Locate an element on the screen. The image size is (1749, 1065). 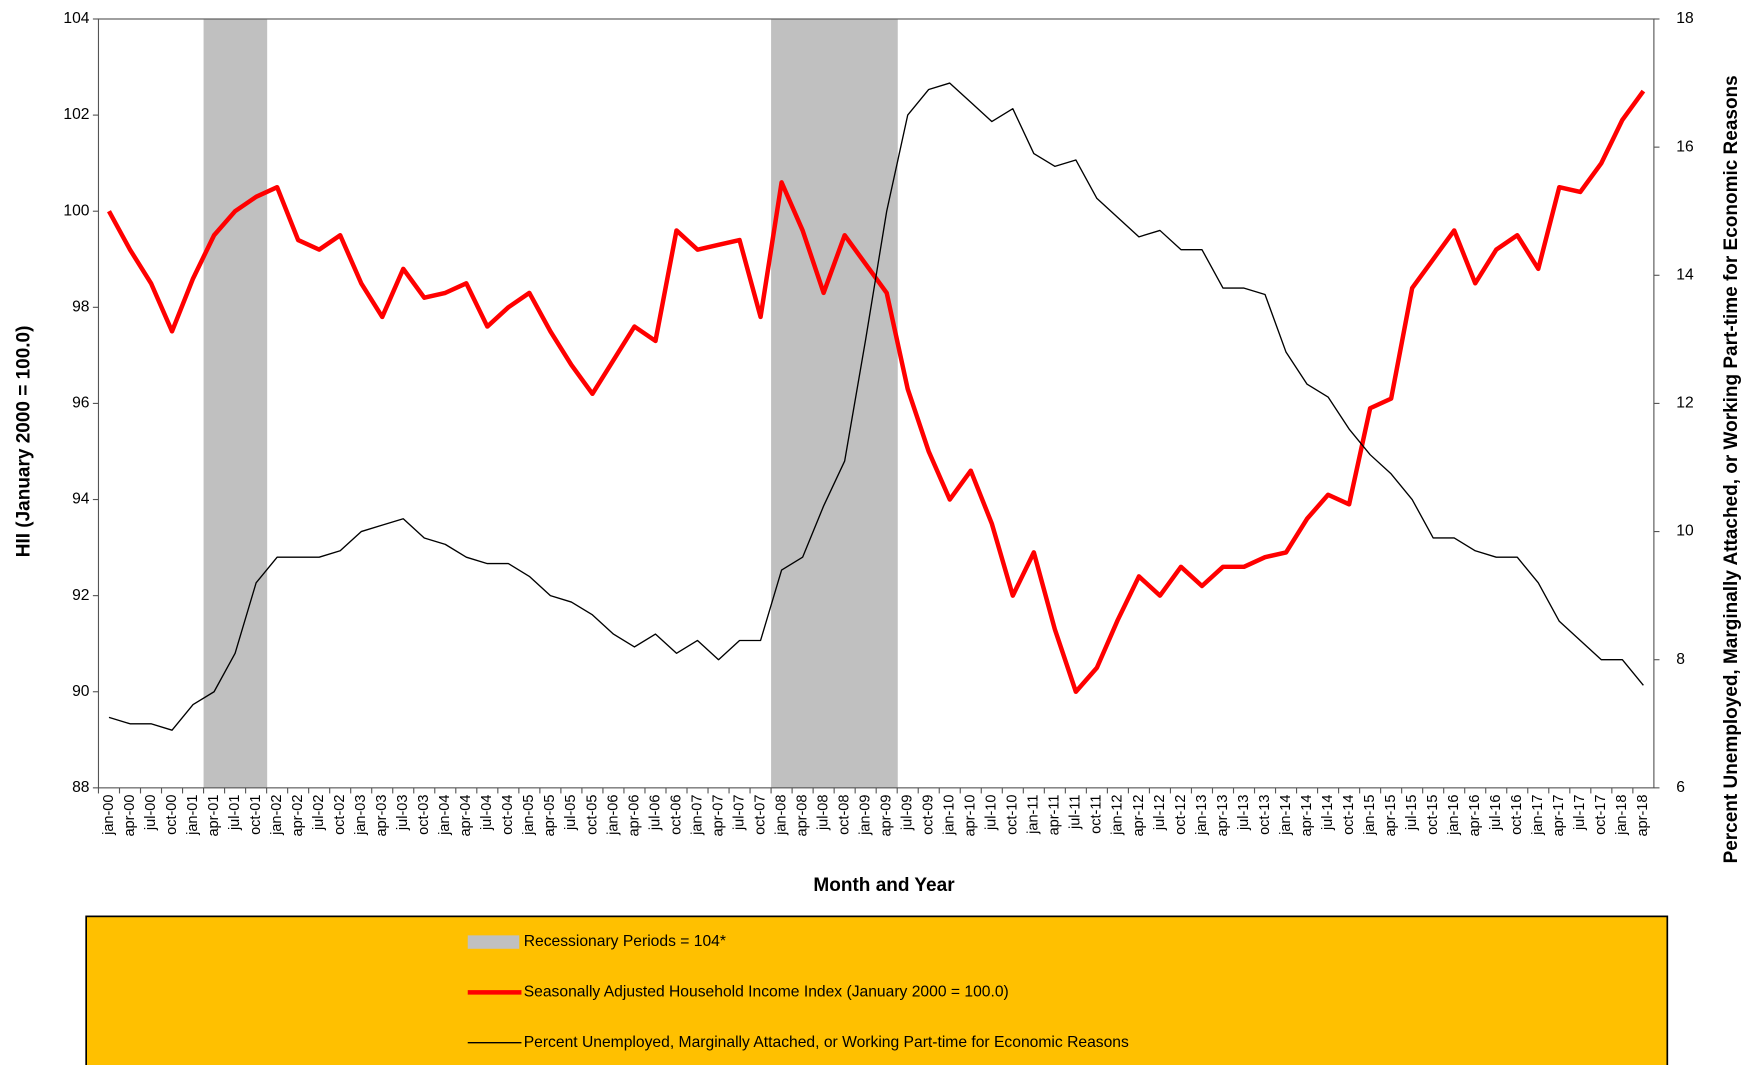
x-tick-label: apr-12 is located at coordinates (1139, 816).